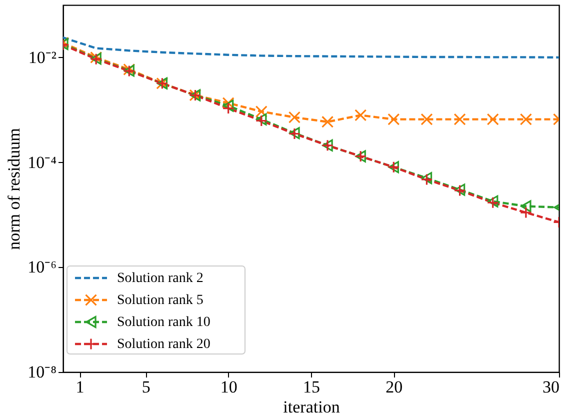 This screenshot has height=420, width=576. What do you see at coordinates (14, 189) in the screenshot?
I see `y-axis-title: norm of residuum` at bounding box center [14, 189].